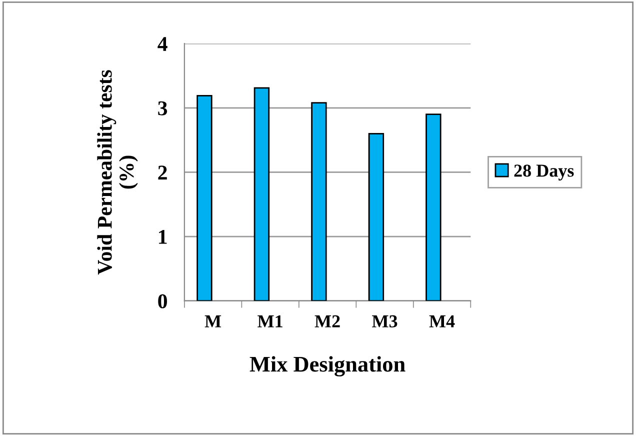 This screenshot has height=436, width=636. I want to click on x-tick-label: M4, so click(442, 321).